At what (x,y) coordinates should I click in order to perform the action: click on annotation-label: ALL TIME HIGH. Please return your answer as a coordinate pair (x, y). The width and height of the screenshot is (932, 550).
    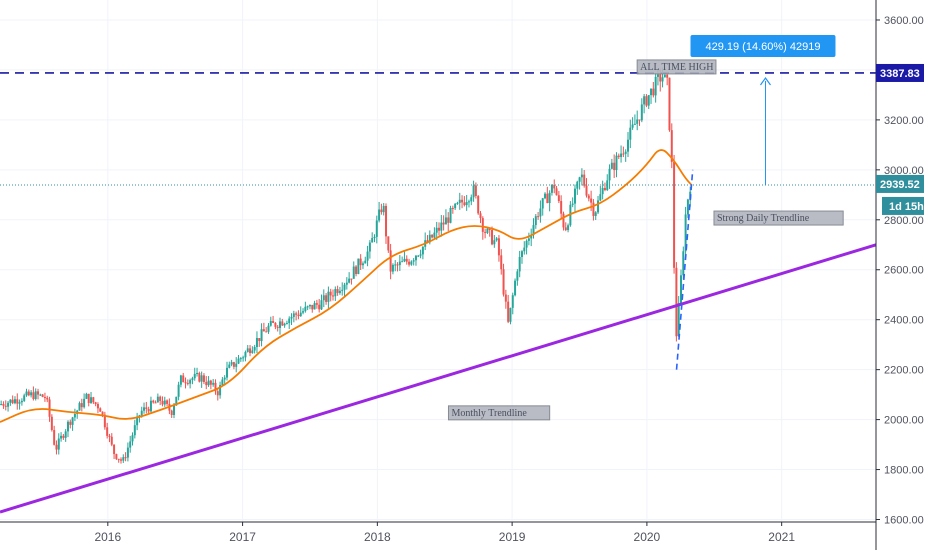
    Looking at the image, I should click on (676, 67).